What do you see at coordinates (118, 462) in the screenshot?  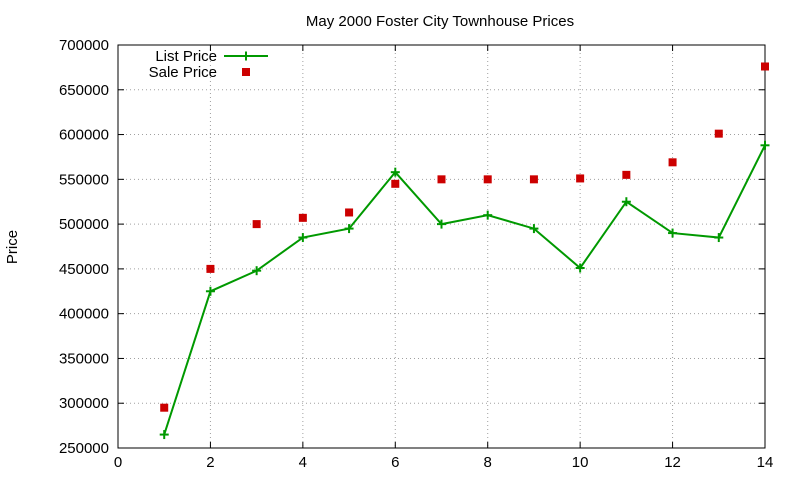 I see `x-tick-label: 0` at bounding box center [118, 462].